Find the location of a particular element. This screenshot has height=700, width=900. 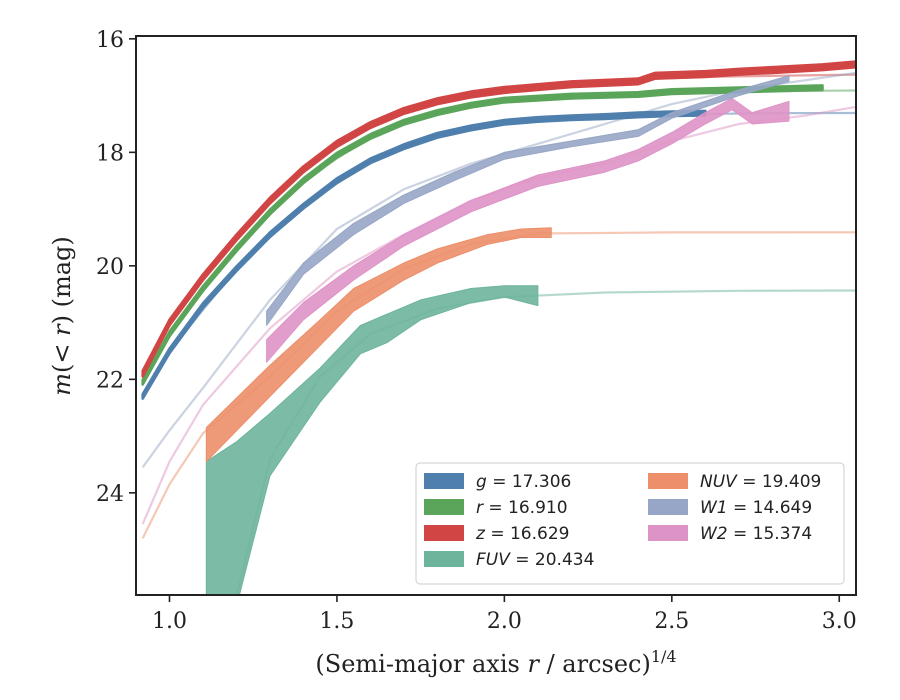

legend-label-r: r = 16.910 is located at coordinates (522, 508).